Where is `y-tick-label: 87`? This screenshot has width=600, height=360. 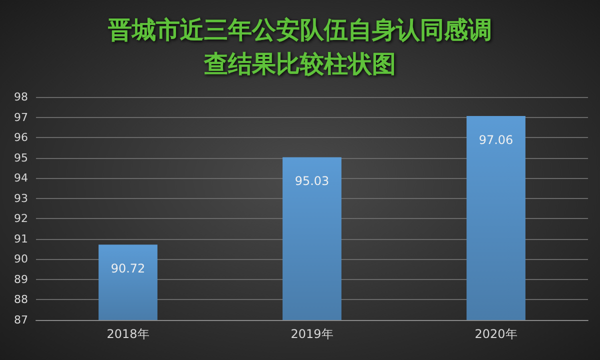 y-tick-label: 87 is located at coordinates (21, 320).